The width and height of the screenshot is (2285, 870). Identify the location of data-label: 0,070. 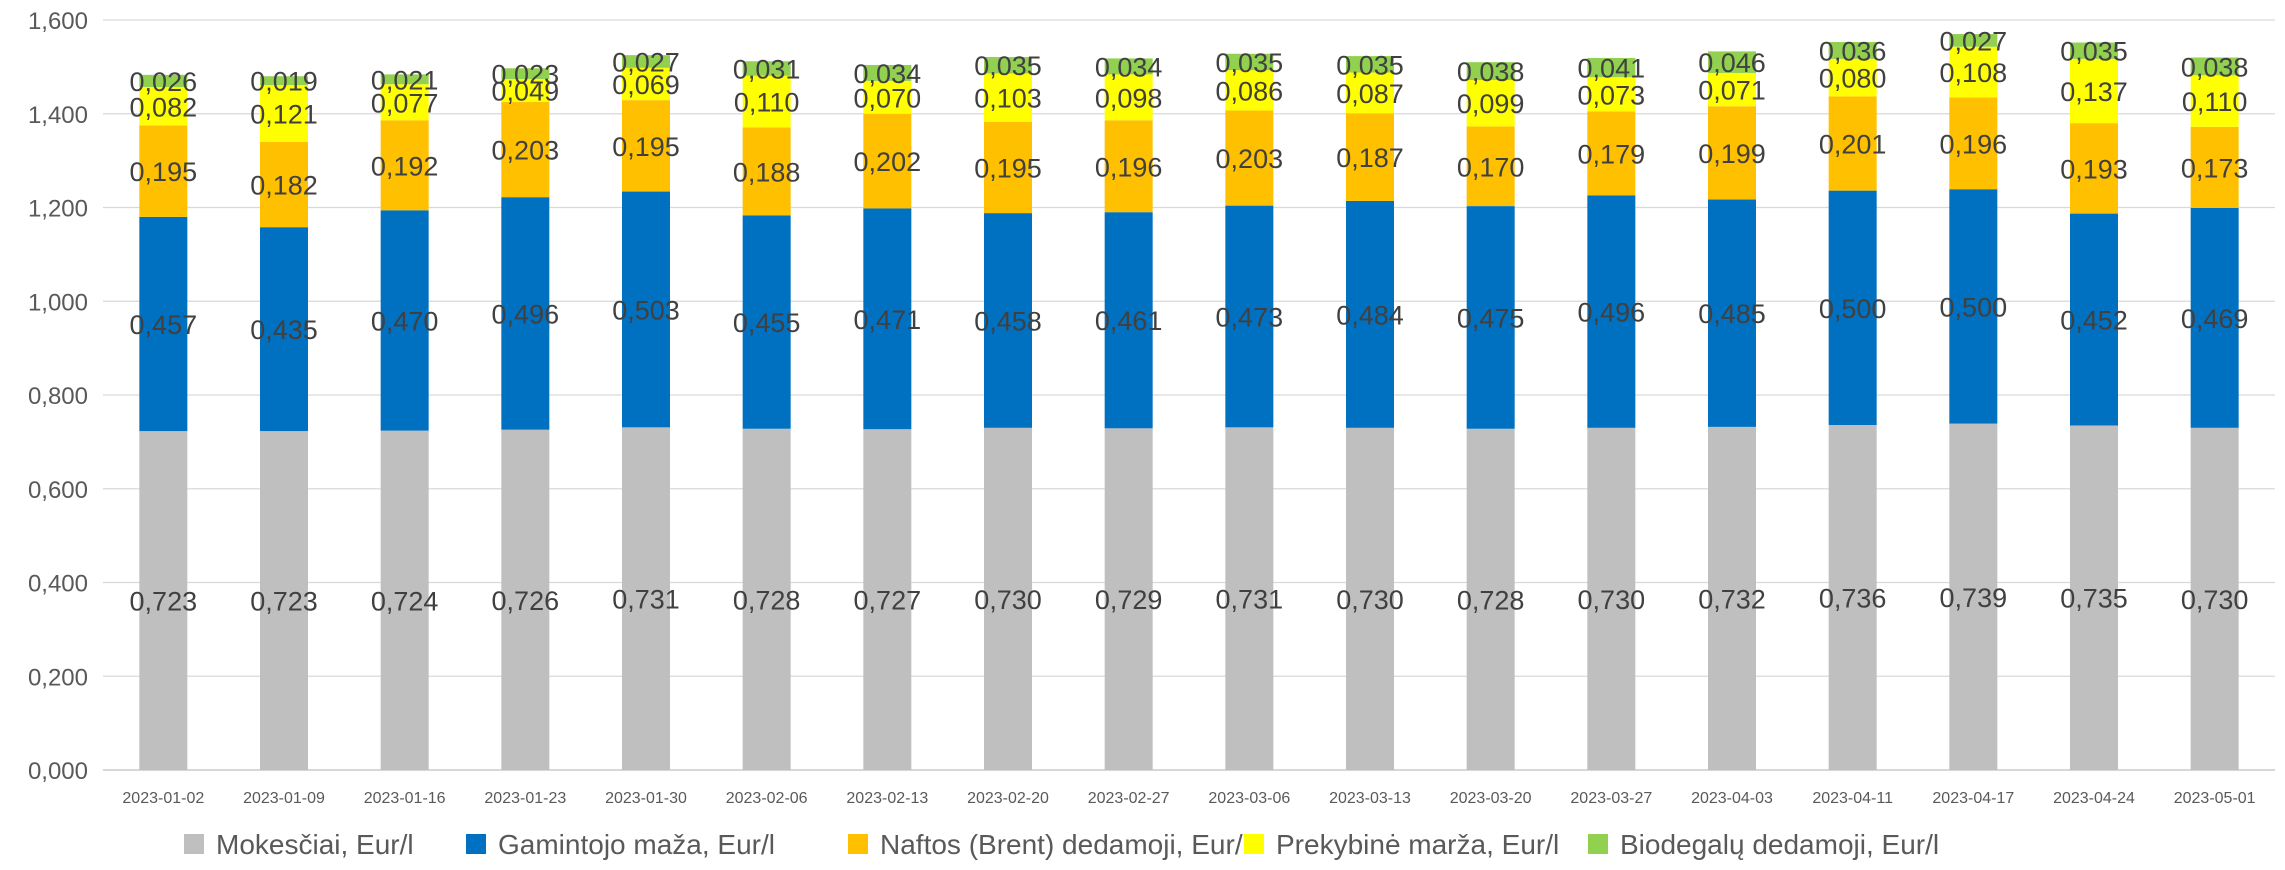
(888, 98).